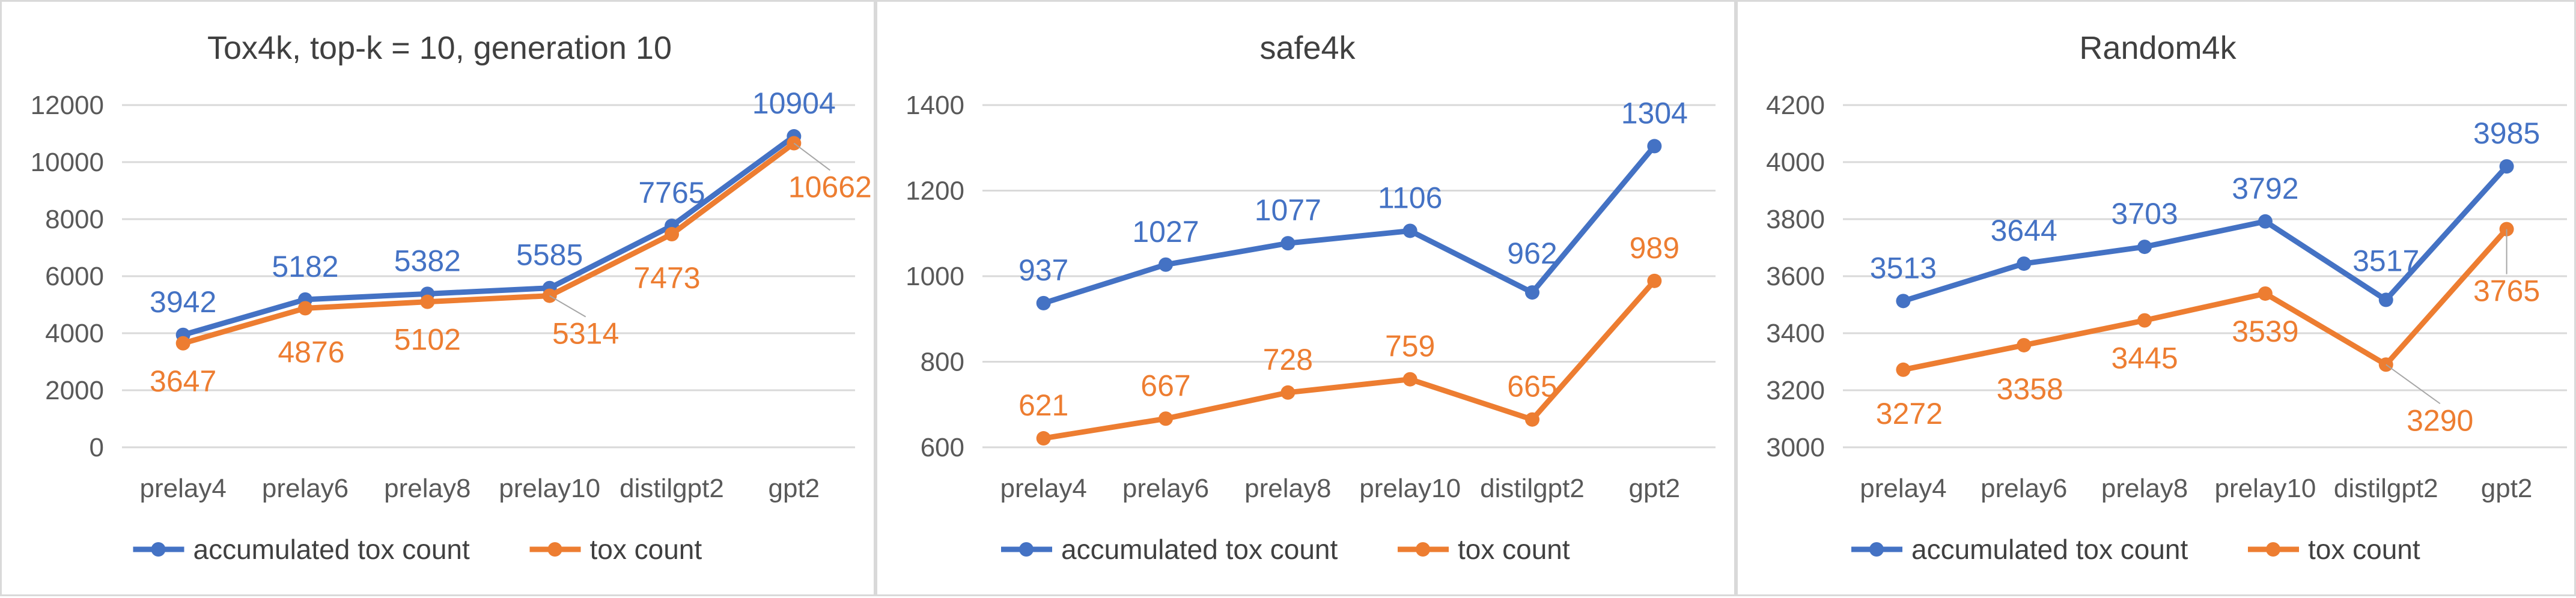 The image size is (2576, 598). Describe the element at coordinates (1795, 220) in the screenshot. I see `y-tick-label: 3800` at that location.